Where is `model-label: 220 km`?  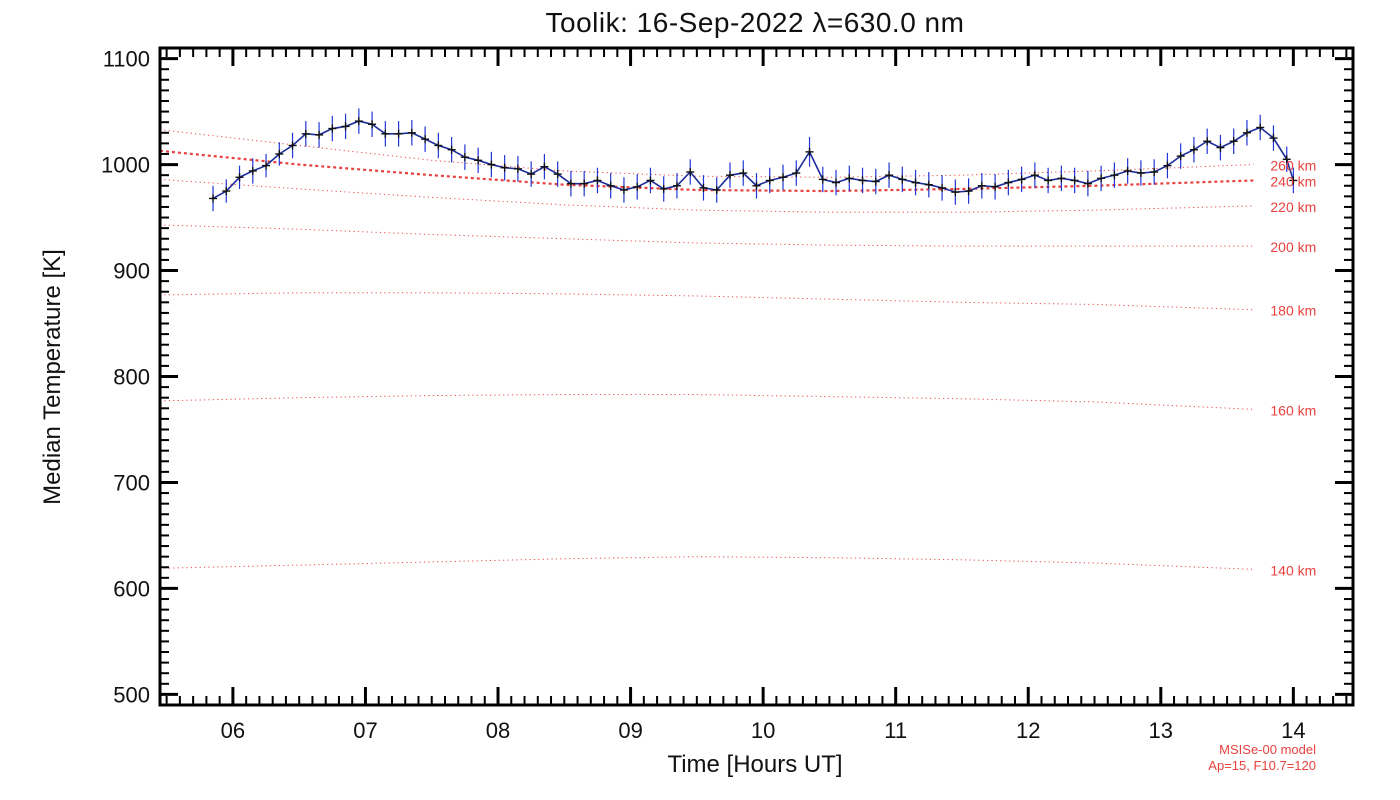 model-label: 220 km is located at coordinates (1293, 207).